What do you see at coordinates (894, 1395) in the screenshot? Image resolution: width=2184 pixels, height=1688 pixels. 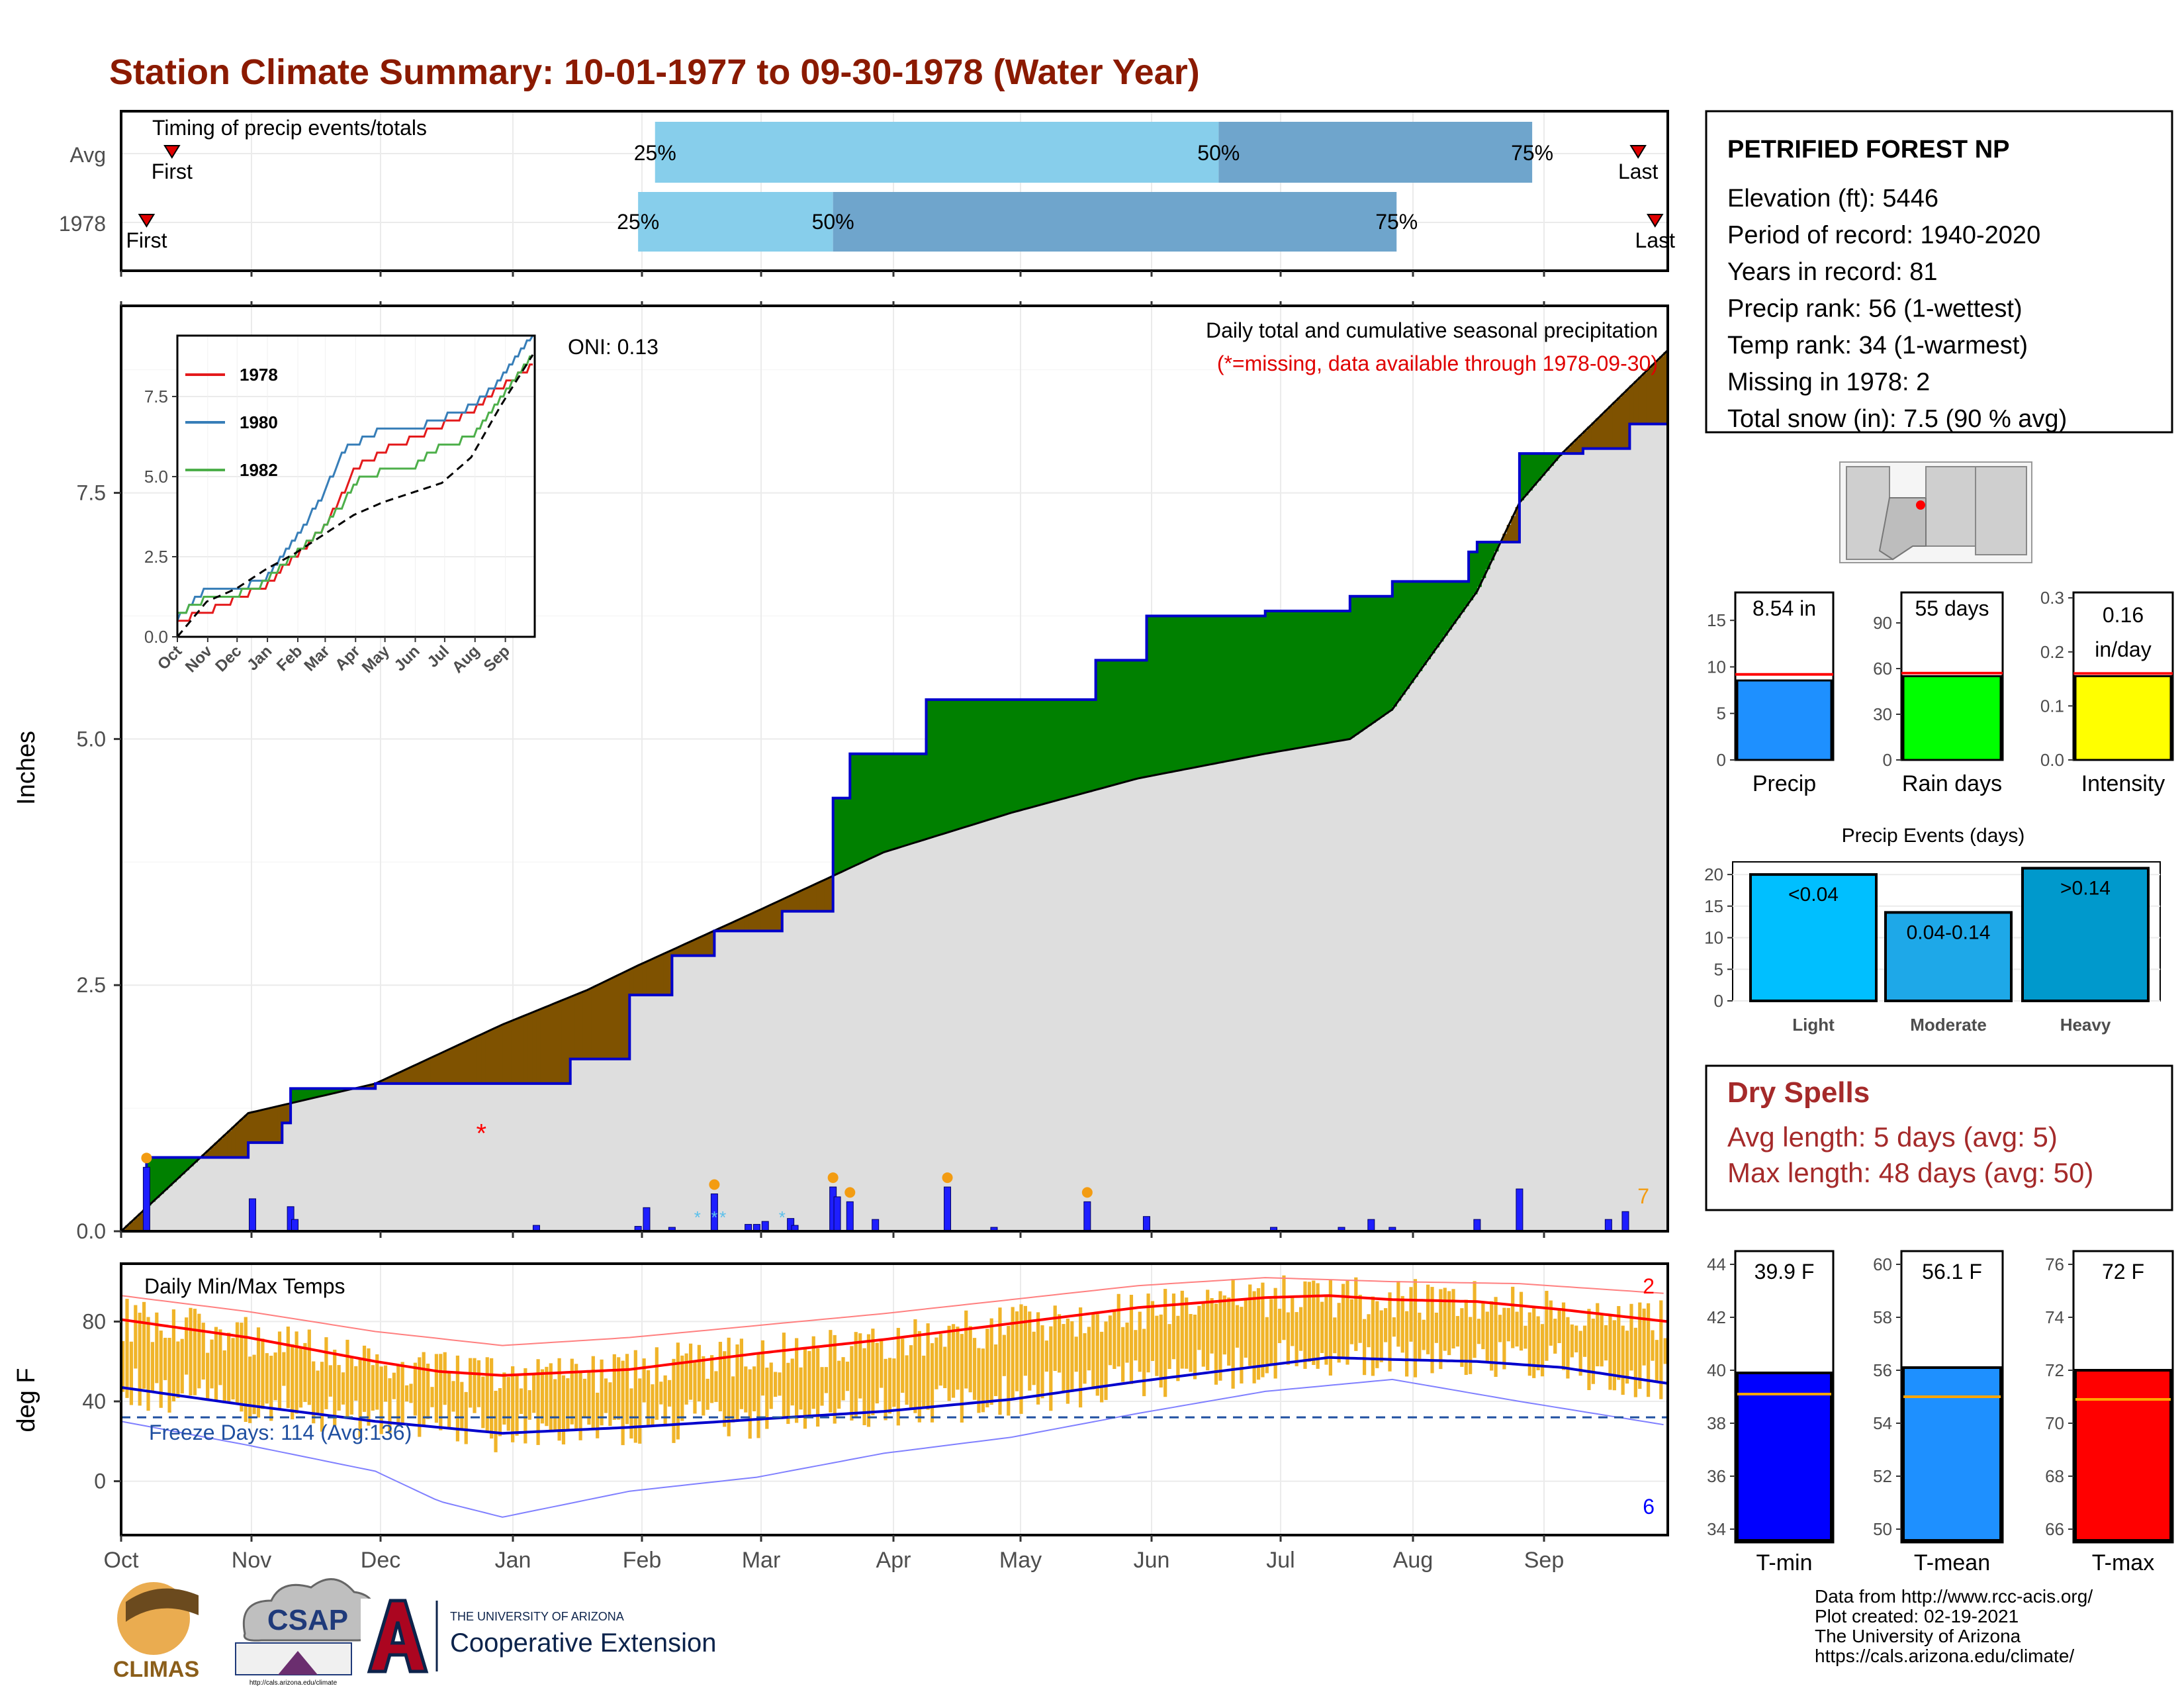 I see `avg-min-line` at bounding box center [894, 1395].